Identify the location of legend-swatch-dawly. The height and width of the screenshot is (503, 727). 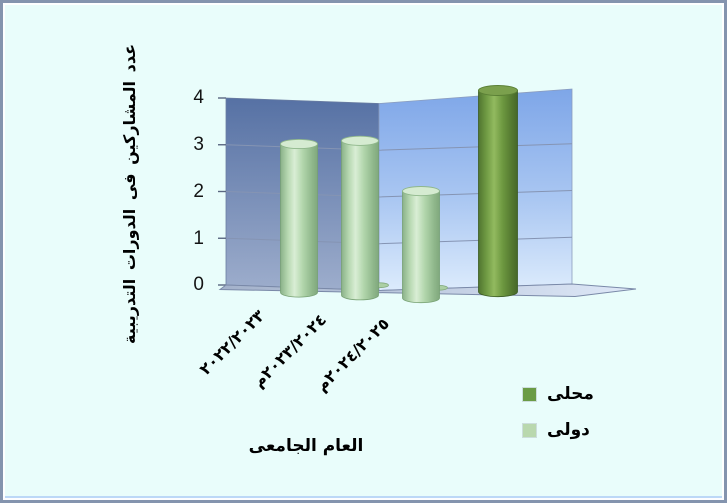
(529, 430).